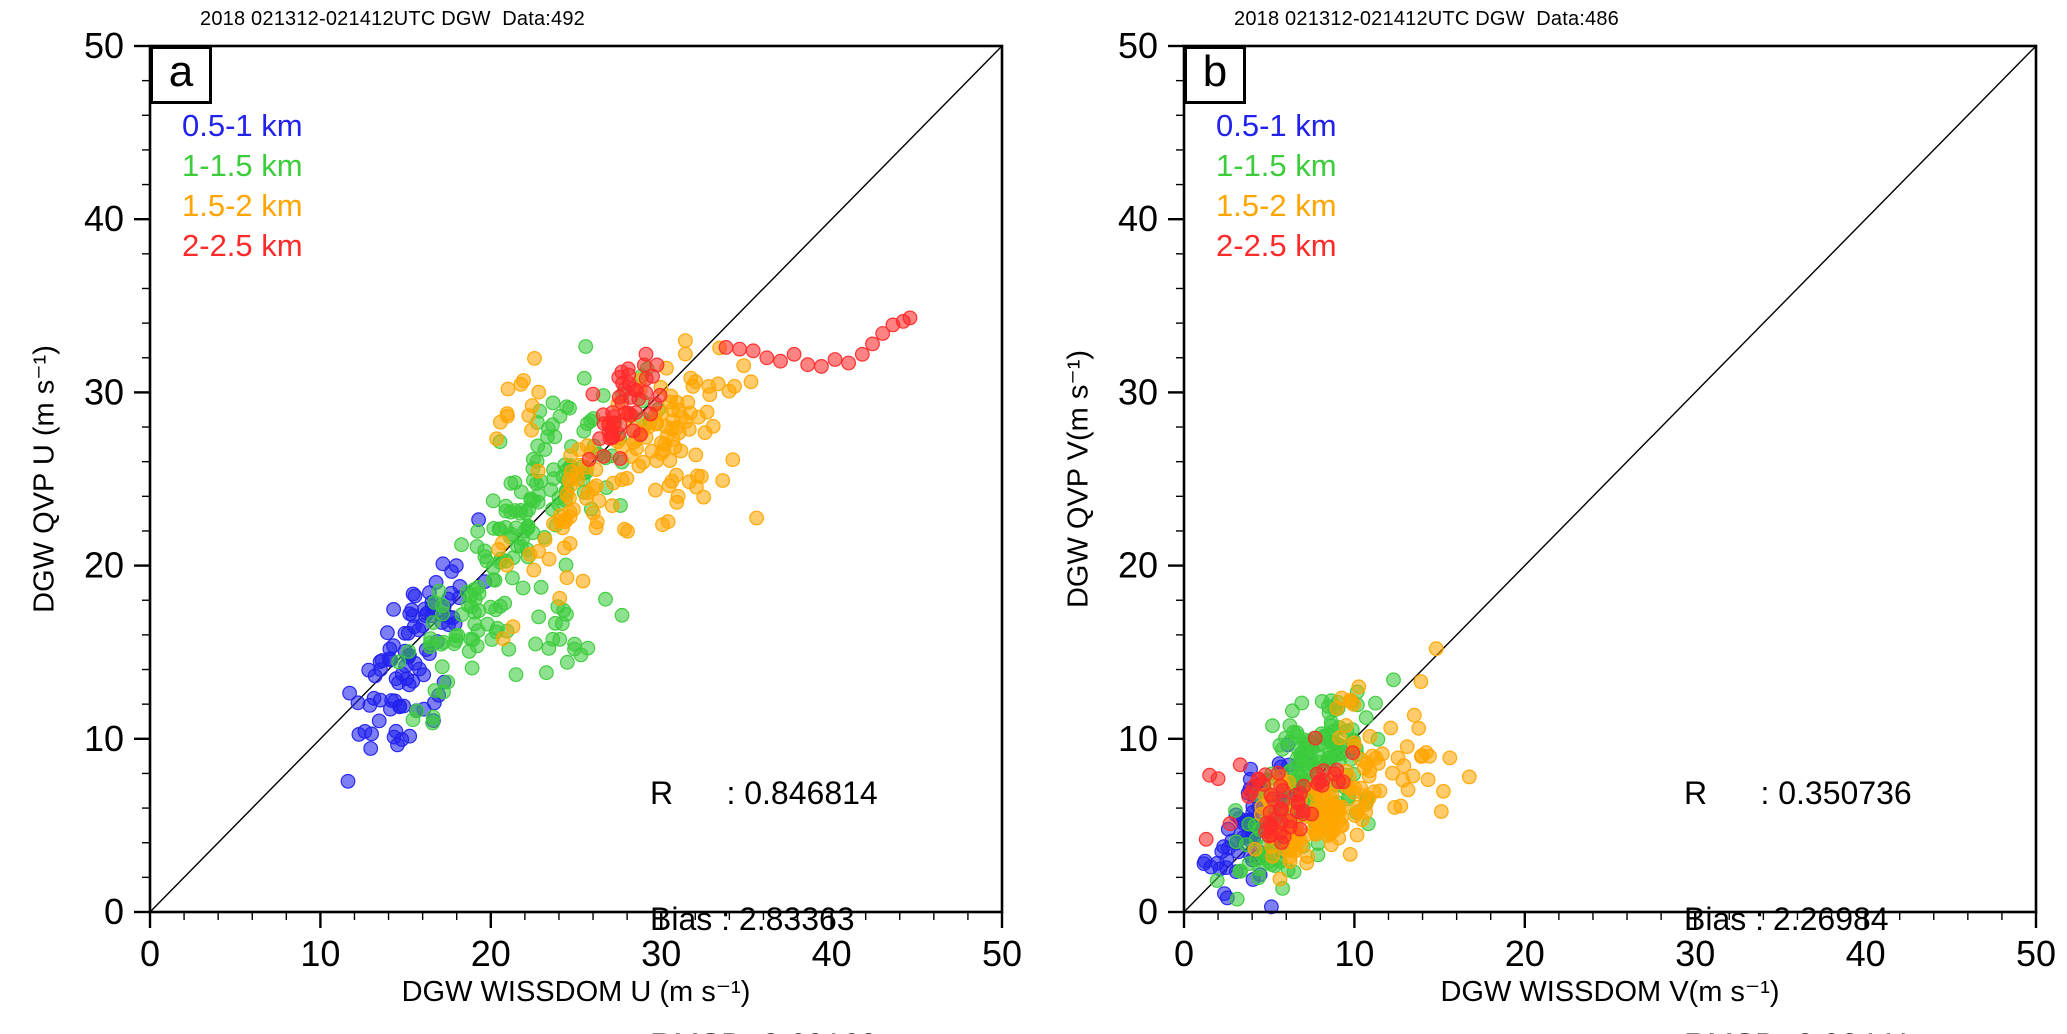 This screenshot has width=2067, height=1034. What do you see at coordinates (764, 793) in the screenshot?
I see `stat-r: R : 0.846814` at bounding box center [764, 793].